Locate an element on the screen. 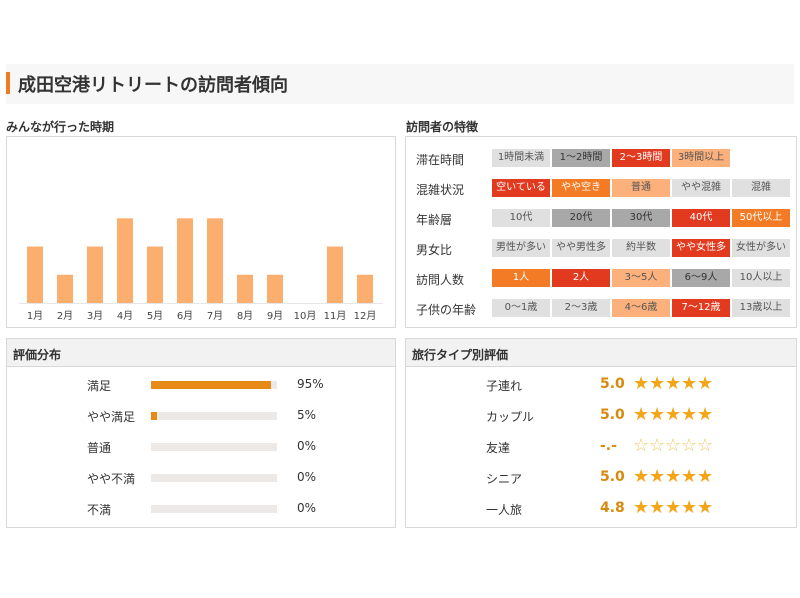  trip-type-row: カップル 5.0 ★★★★★ is located at coordinates (601, 416).